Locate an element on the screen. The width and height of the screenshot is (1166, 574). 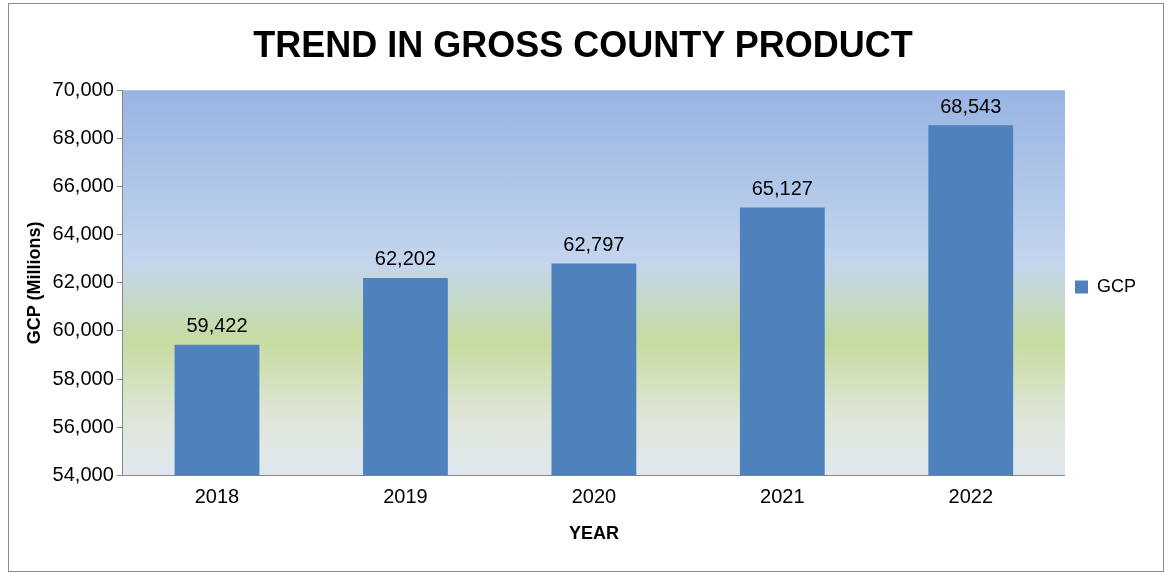
x-tick-label: 2018 is located at coordinates (217, 495).